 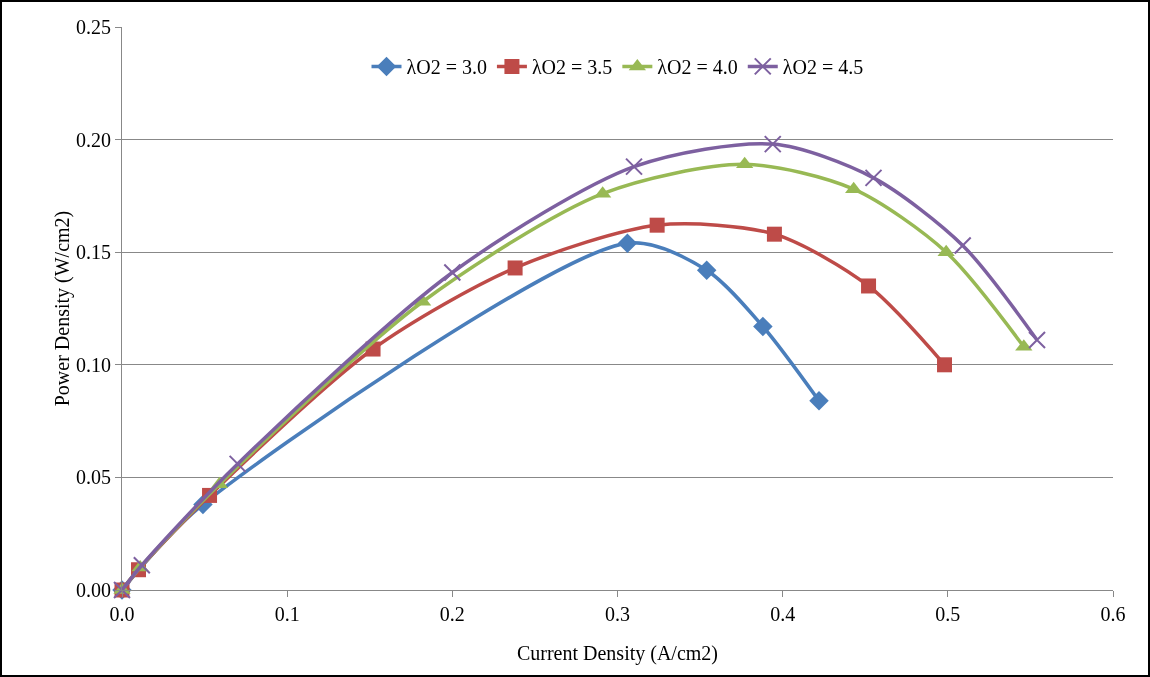 I want to click on x-tick-label: 0.2, so click(x=452, y=614).